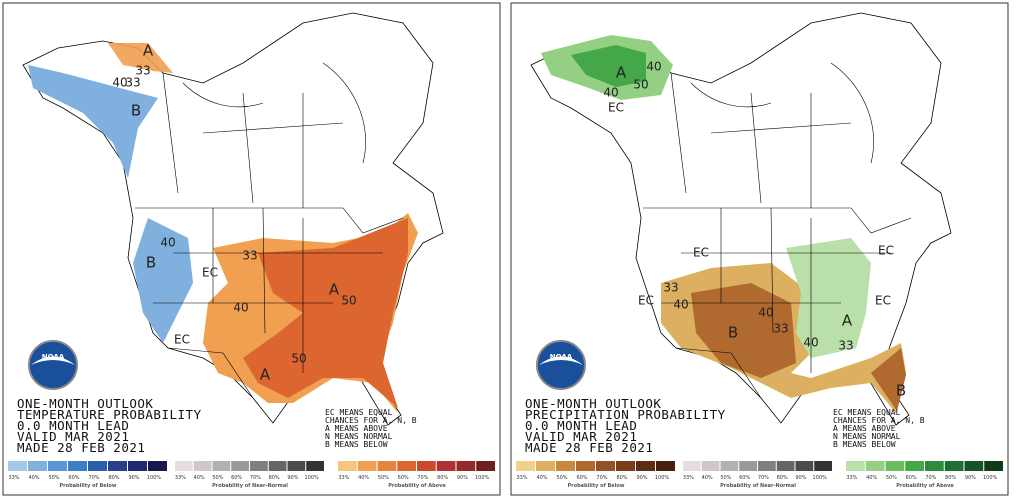 The height and width of the screenshot is (500, 1016). What do you see at coordinates (53, 365) in the screenshot?
I see `noaa-logo` at bounding box center [53, 365].